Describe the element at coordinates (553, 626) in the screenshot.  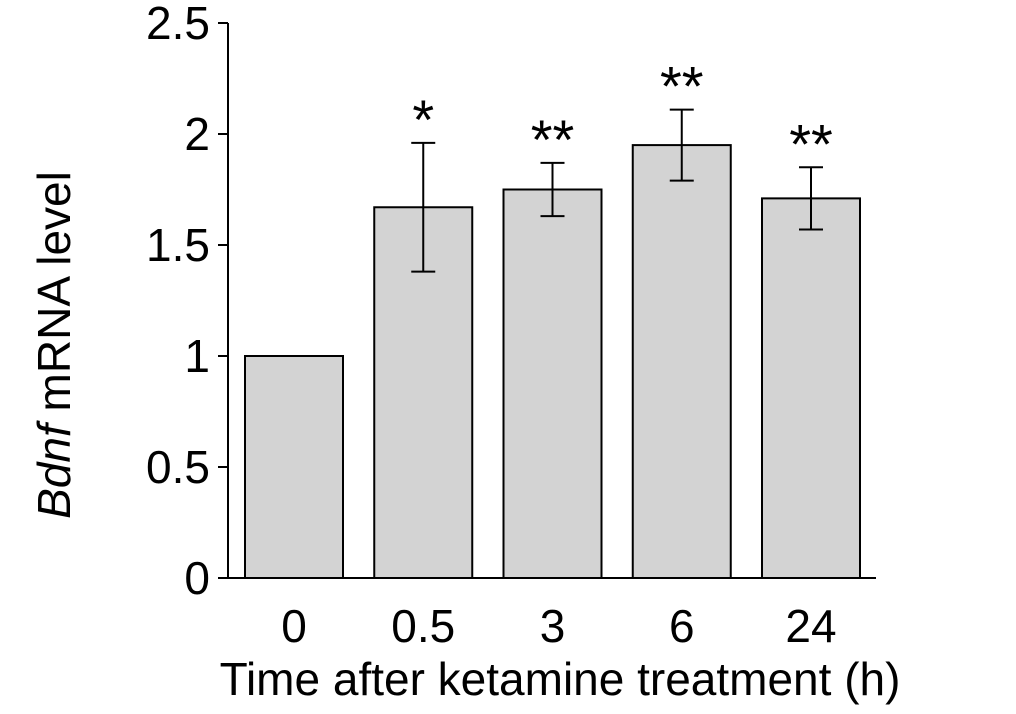
I see `x-tick-label: 3` at that location.